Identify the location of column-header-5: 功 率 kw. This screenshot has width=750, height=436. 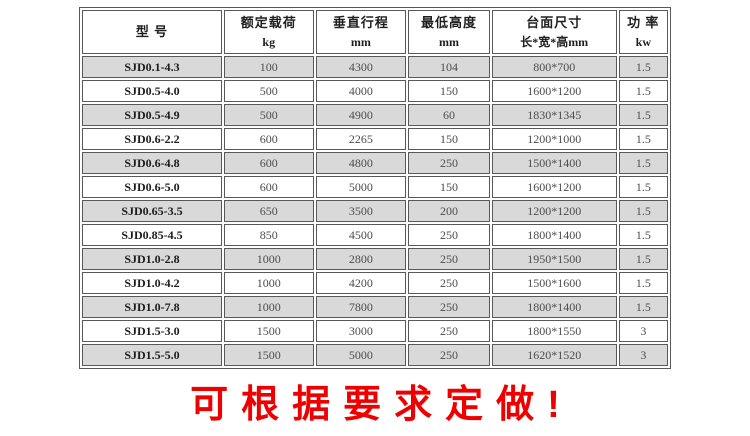
(643, 32).